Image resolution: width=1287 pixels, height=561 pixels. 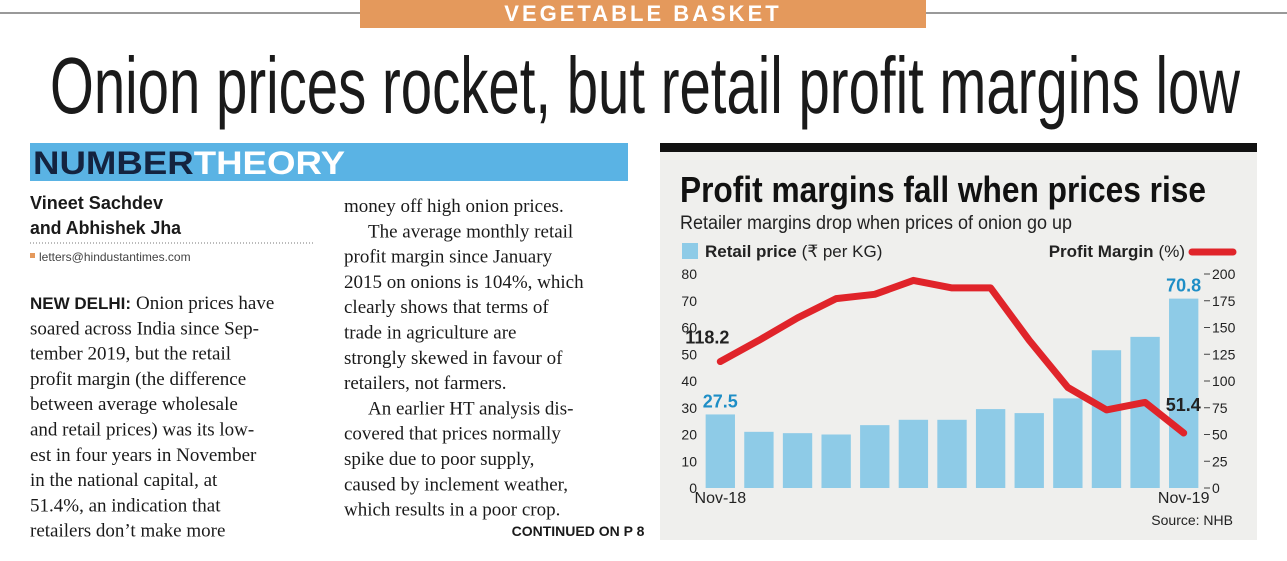 I want to click on author: and Abhishek Jha, so click(x=106, y=228).